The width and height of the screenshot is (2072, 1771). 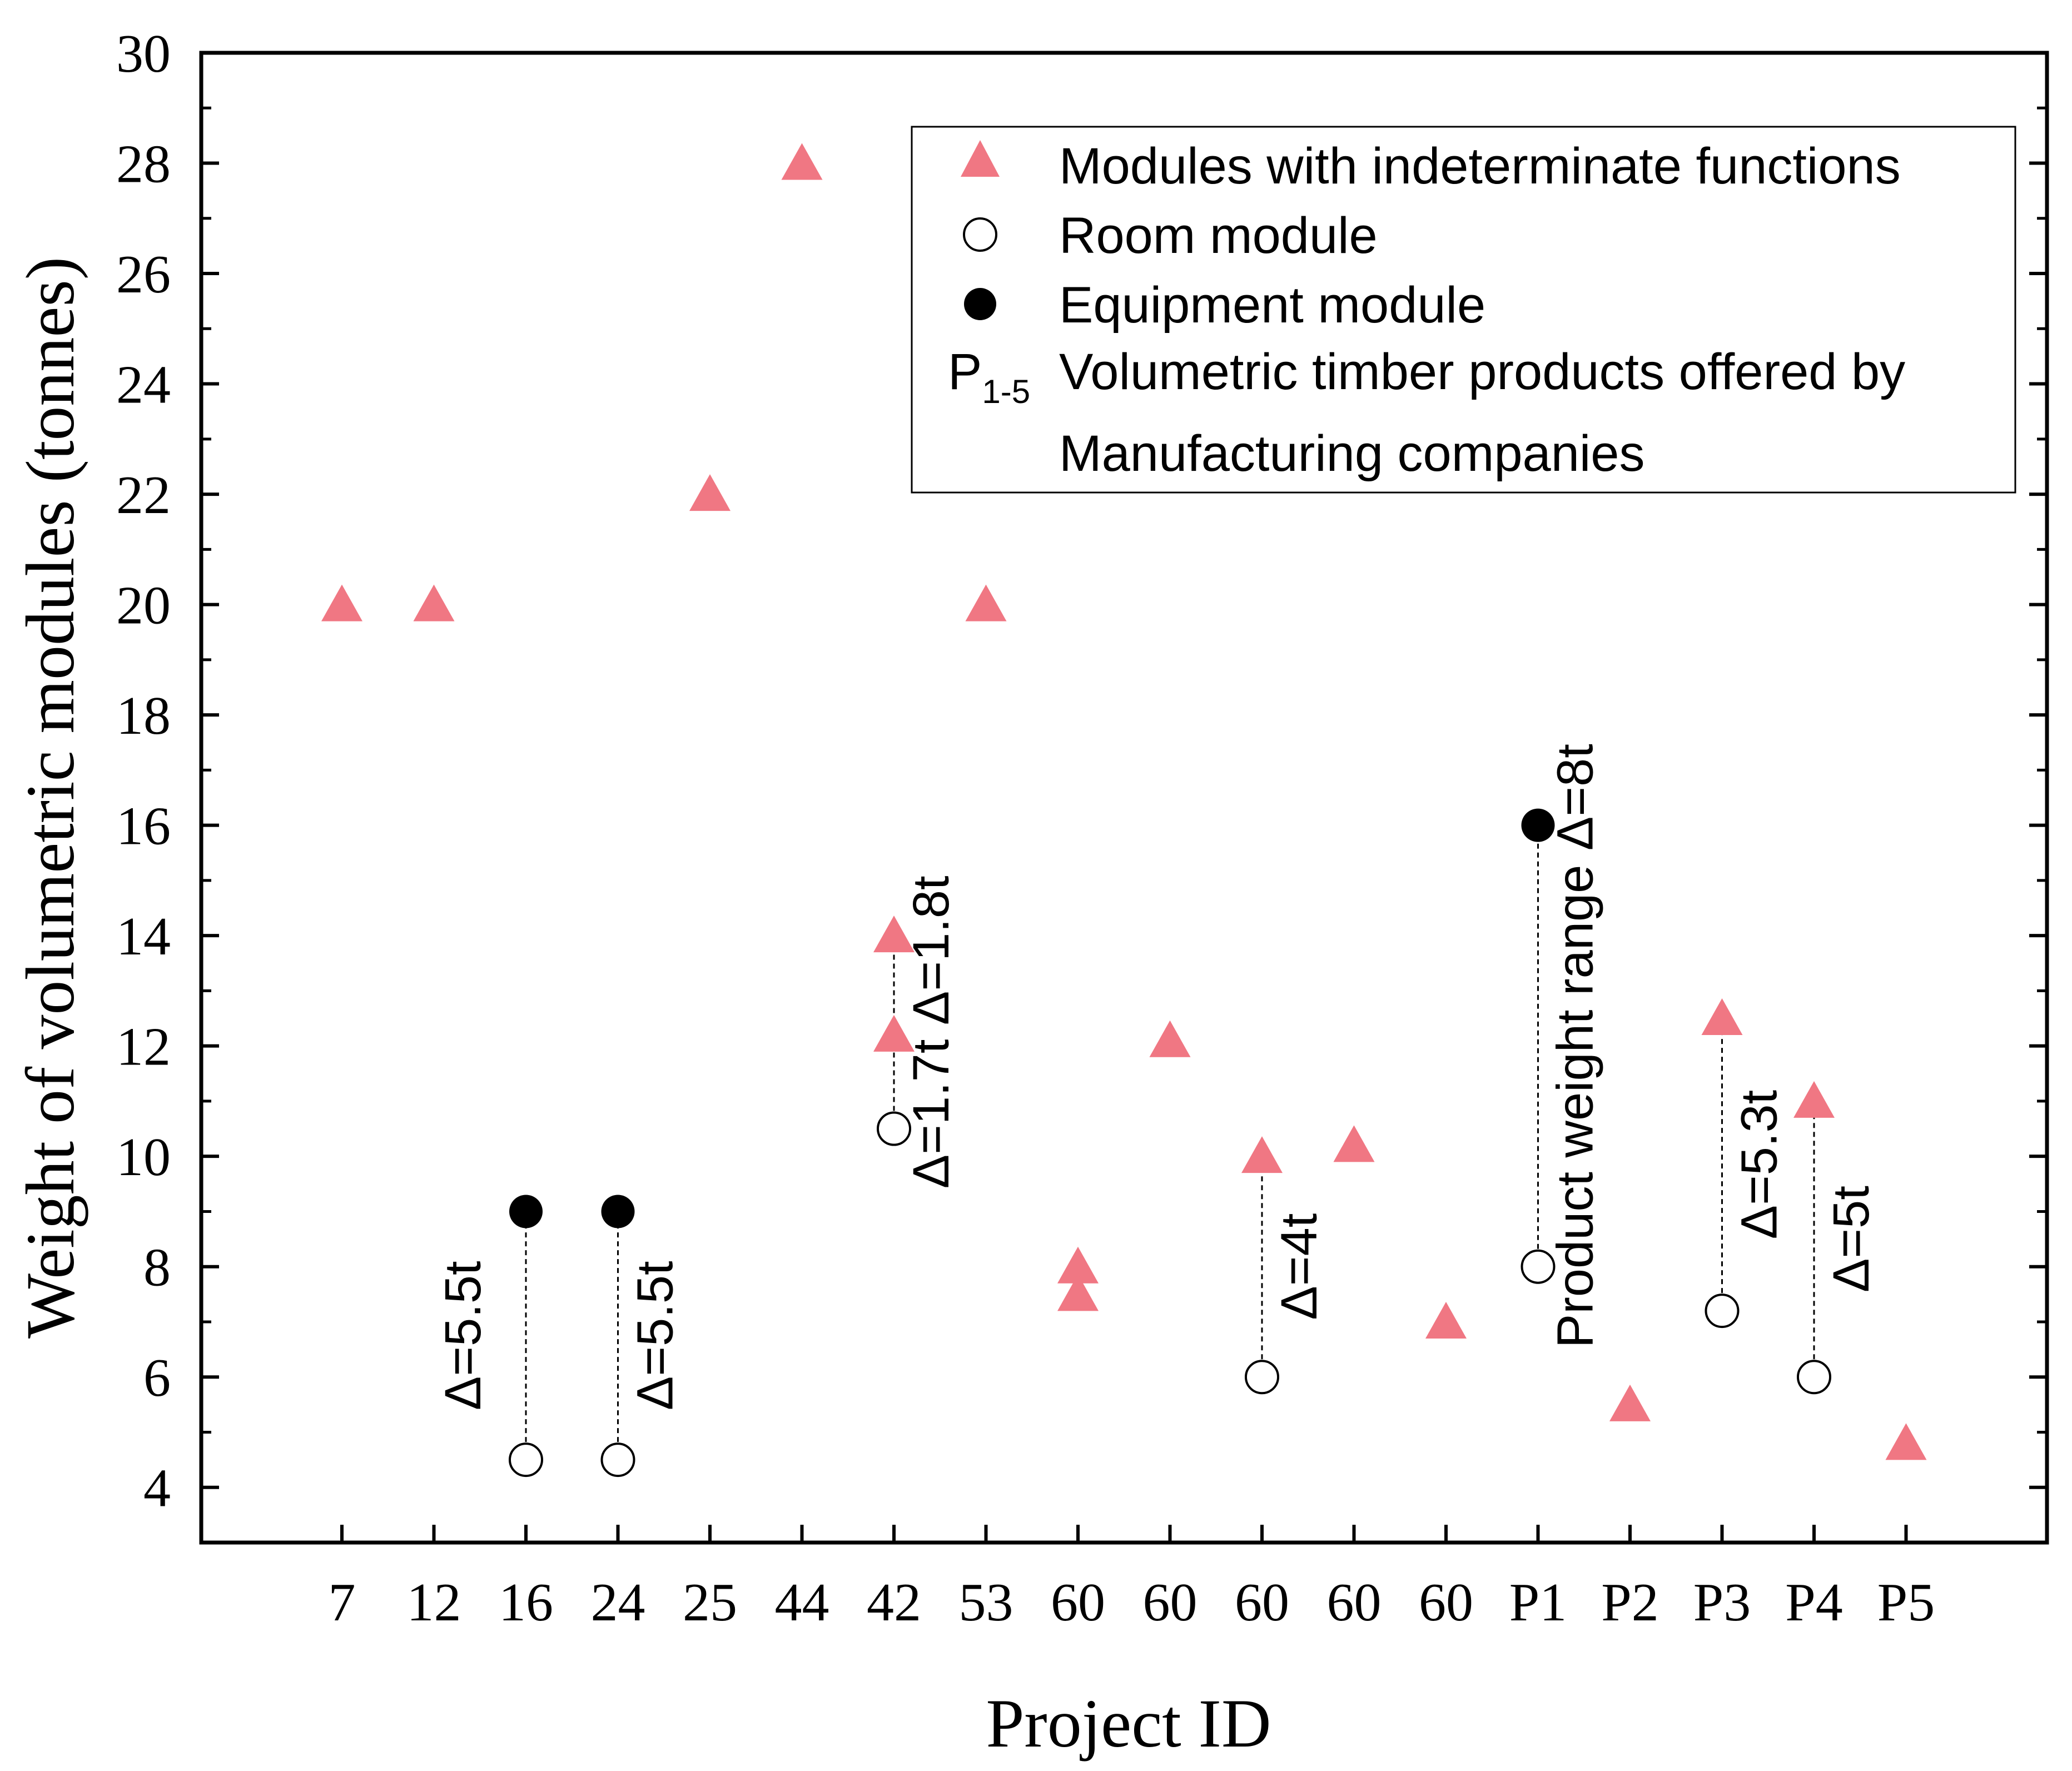 I want to click on legend-box, so click(x=1463, y=310).